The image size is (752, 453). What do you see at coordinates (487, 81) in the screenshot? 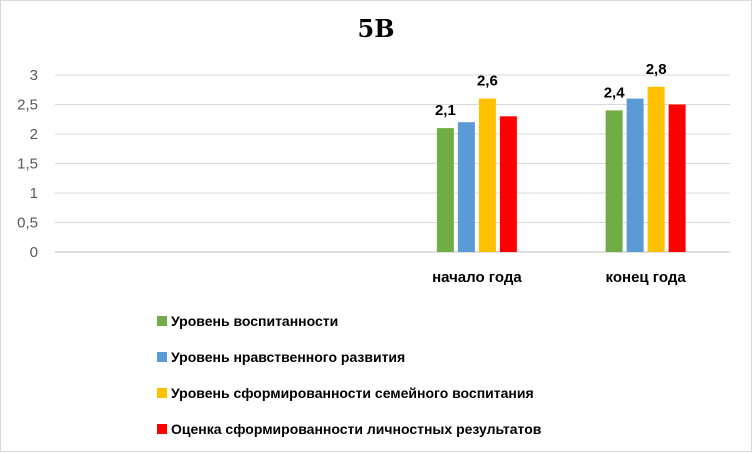
I see `data-label: 2,6` at bounding box center [487, 81].